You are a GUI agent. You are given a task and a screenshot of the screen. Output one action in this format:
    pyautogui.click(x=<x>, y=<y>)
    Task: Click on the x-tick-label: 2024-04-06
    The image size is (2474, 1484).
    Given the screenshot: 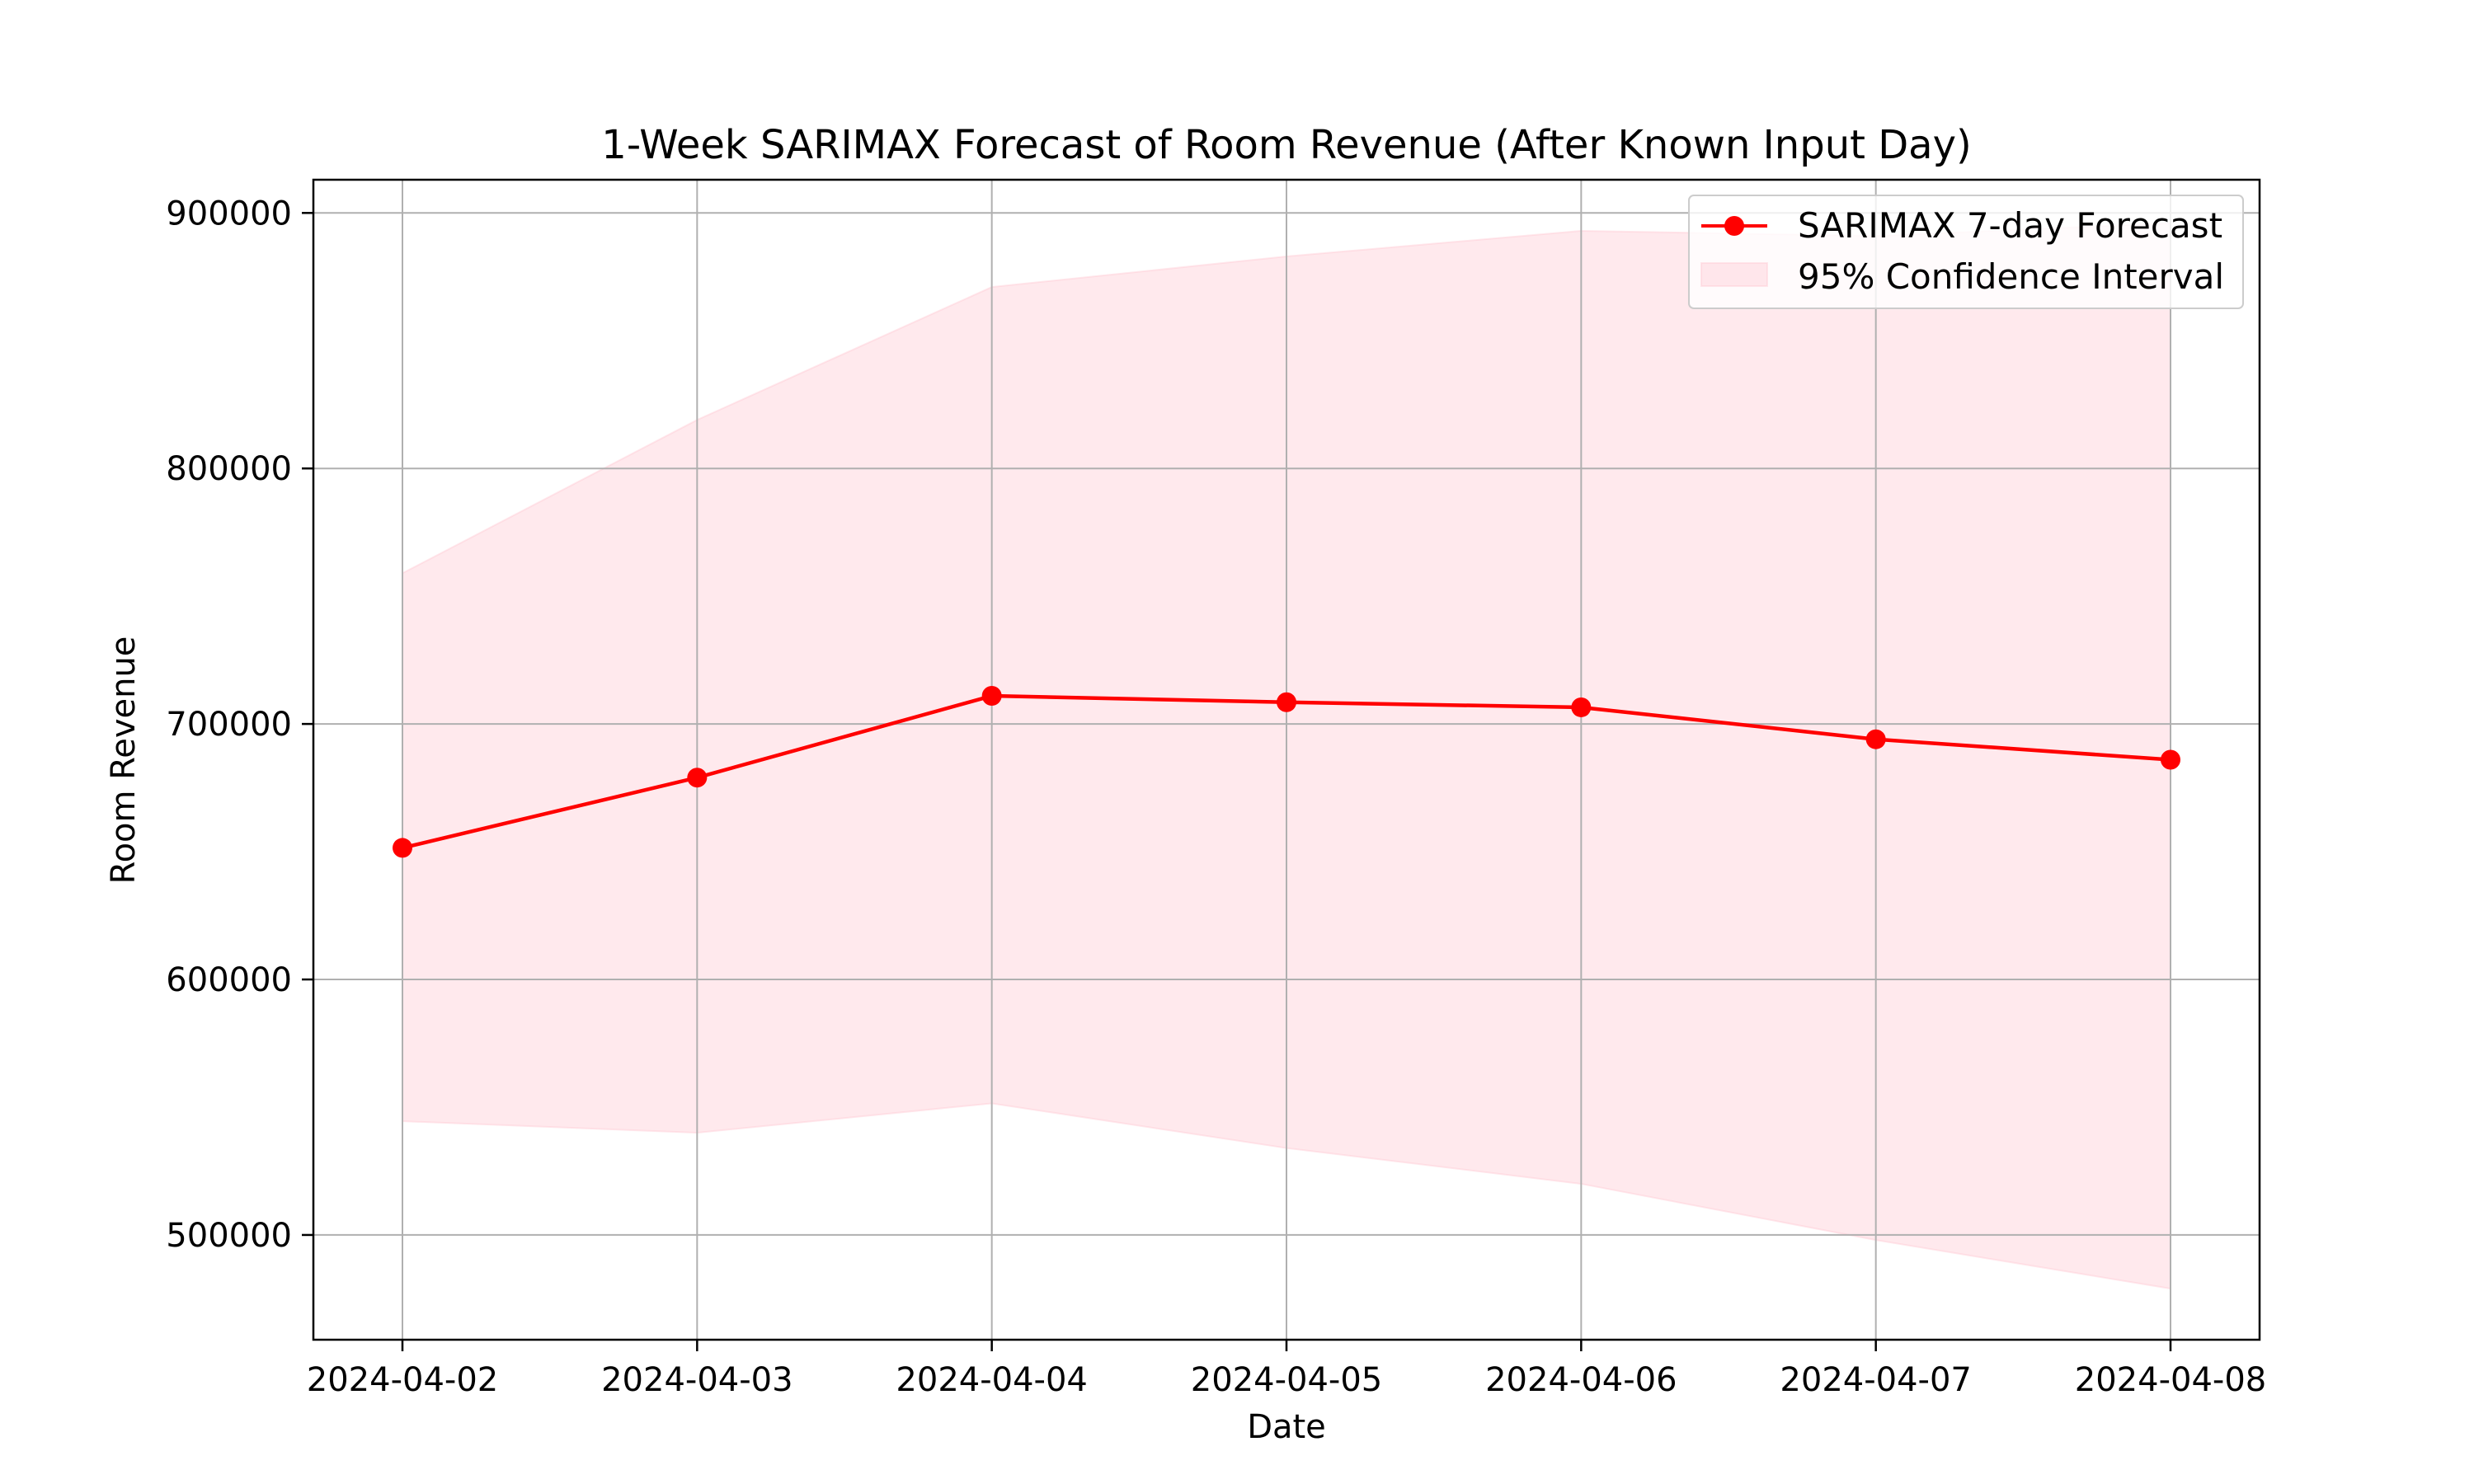 What is the action you would take?
    pyautogui.click(x=1581, y=1380)
    